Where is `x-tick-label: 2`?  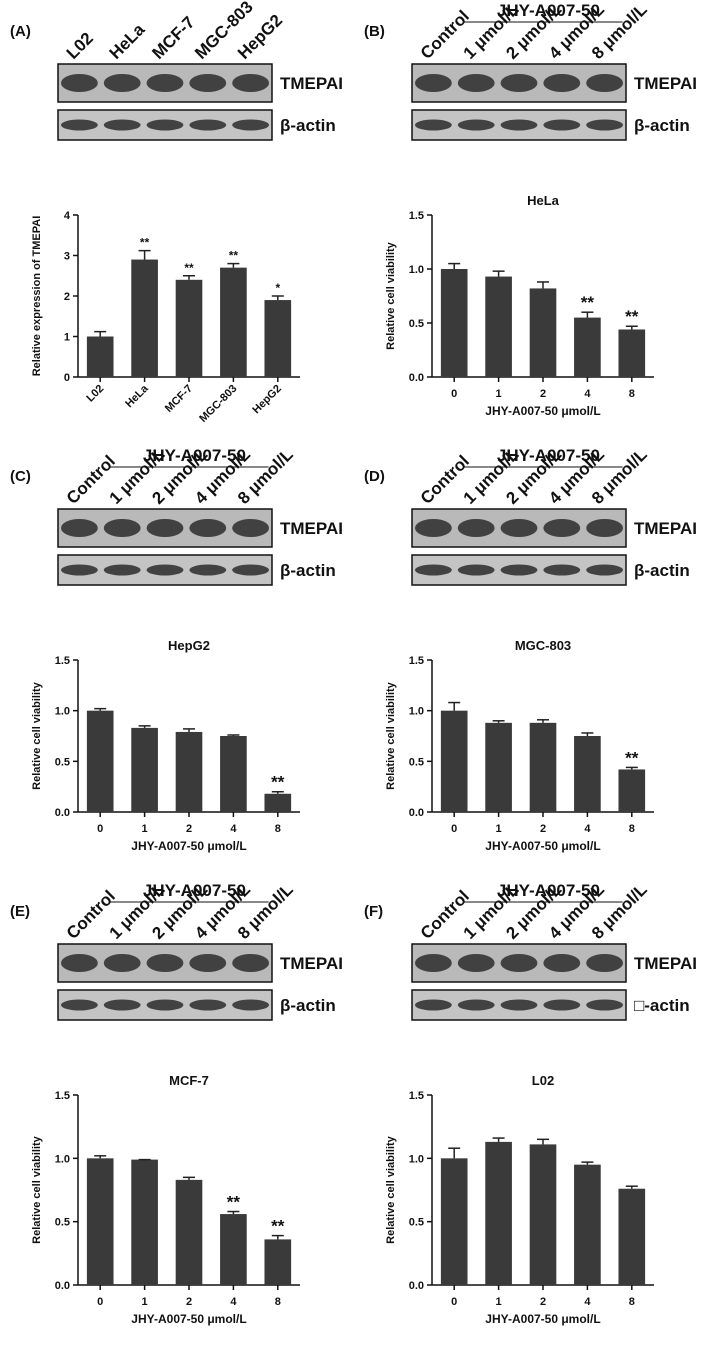
x-tick-label: 2 is located at coordinates (543, 394).